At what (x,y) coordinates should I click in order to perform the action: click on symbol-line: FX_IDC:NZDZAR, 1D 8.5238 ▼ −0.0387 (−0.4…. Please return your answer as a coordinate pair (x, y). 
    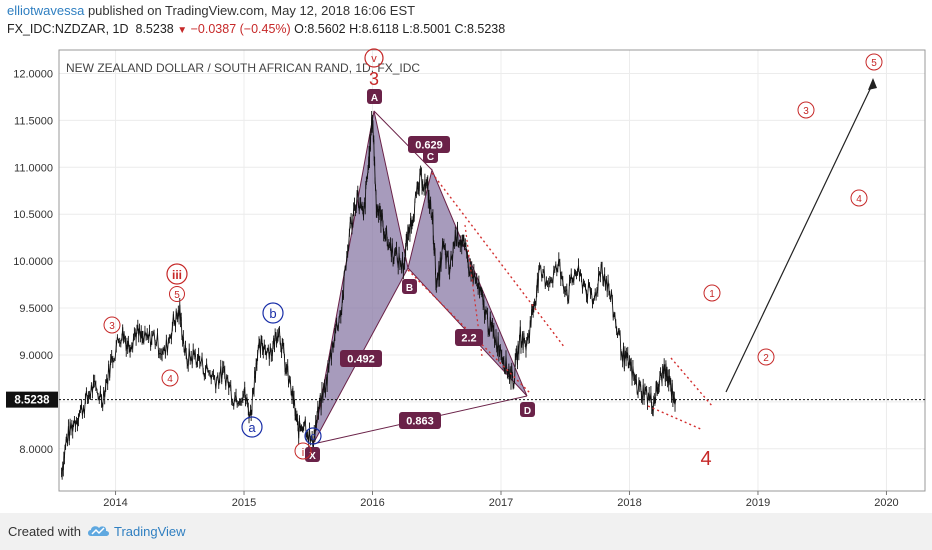
    Looking at the image, I should click on (256, 29).